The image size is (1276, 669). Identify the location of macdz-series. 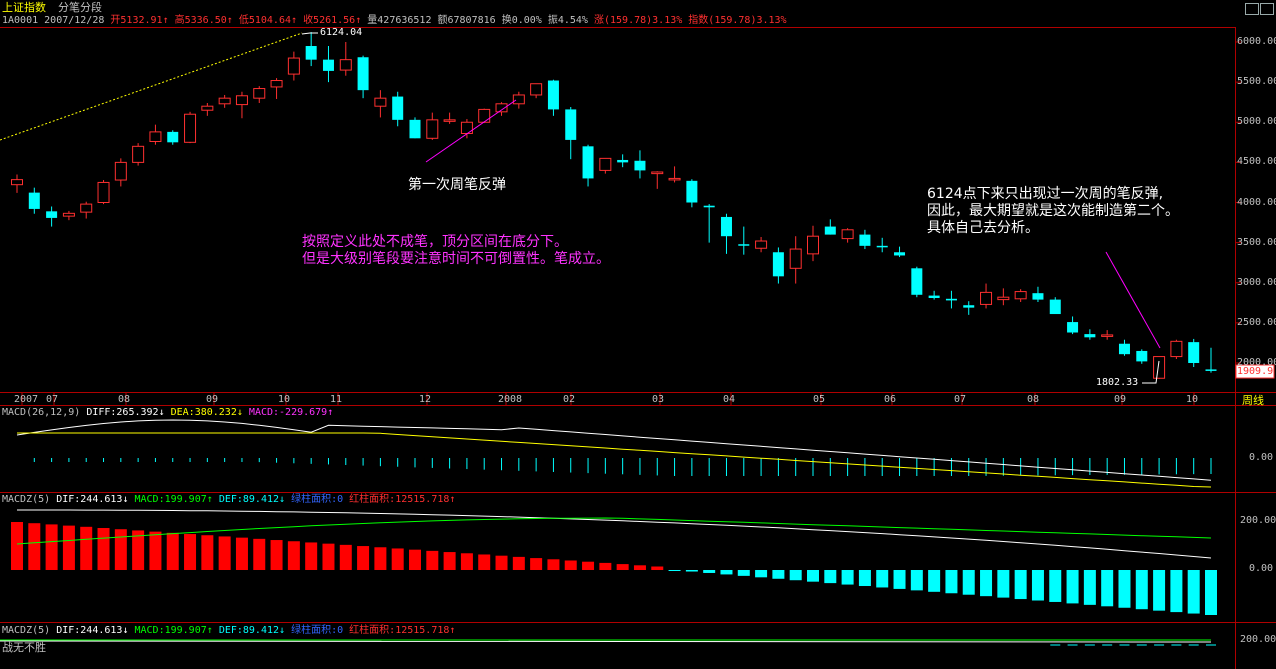
(614, 562).